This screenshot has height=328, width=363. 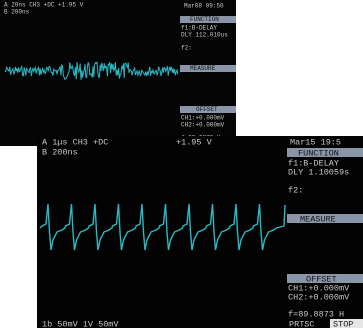 What do you see at coordinates (316, 314) in the screenshot?
I see `panel-text: f=89.8873 H` at bounding box center [316, 314].